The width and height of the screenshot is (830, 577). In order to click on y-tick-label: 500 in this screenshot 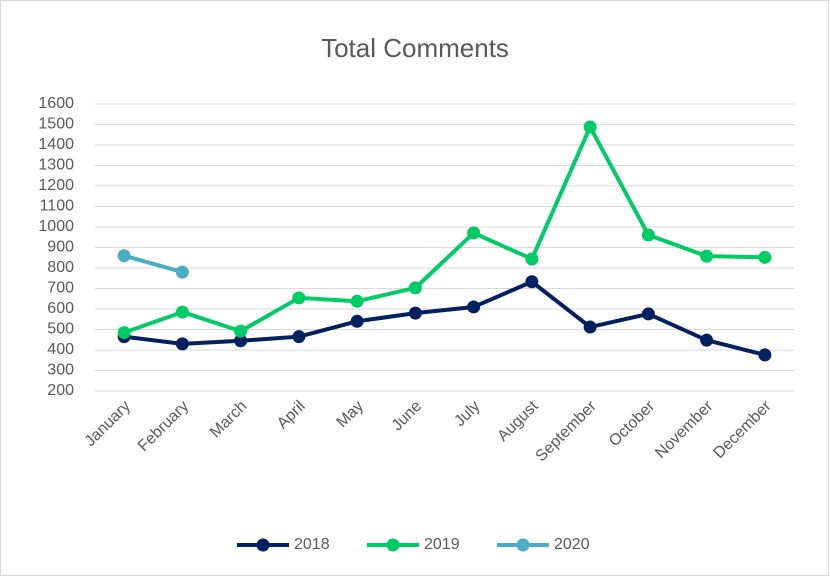, I will do `click(60, 329)`.